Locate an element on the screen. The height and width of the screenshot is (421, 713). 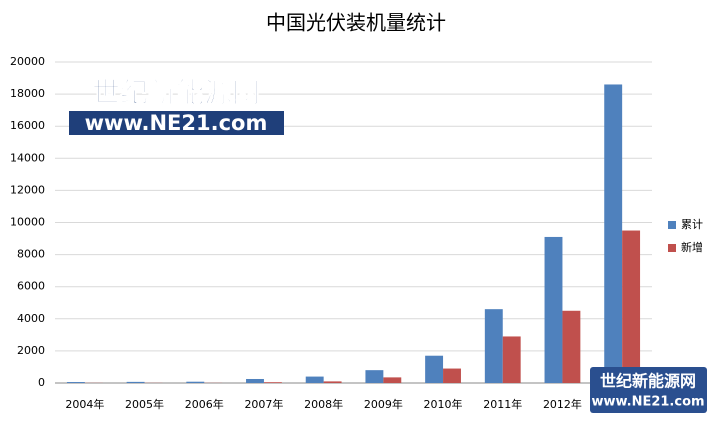
x-tick-label: 2006年 is located at coordinates (204, 404).